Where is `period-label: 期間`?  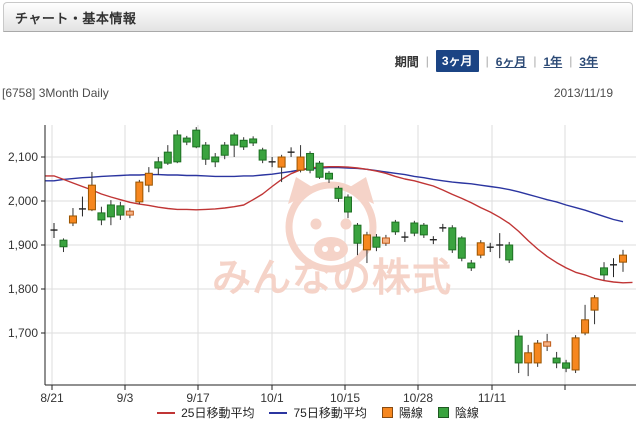 period-label: 期間 is located at coordinates (406, 61).